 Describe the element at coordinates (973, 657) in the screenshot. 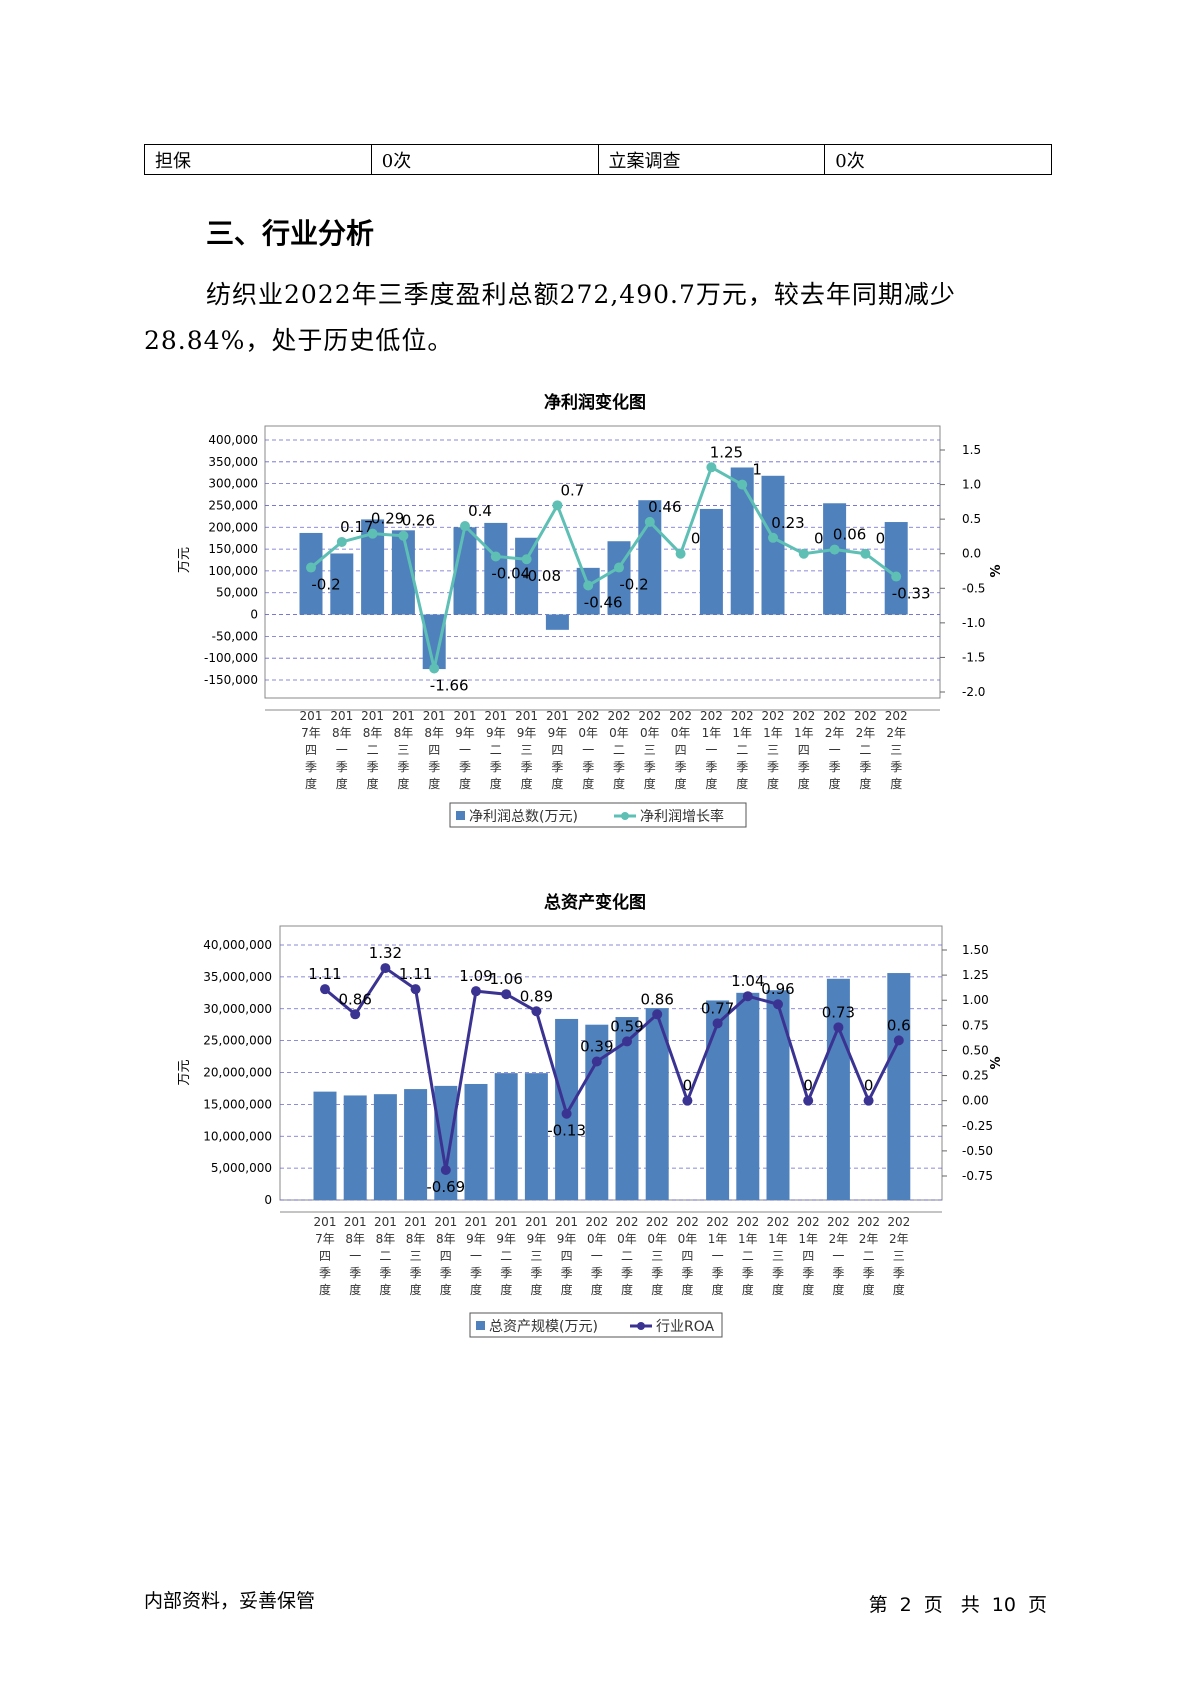

I see `y2-tick-label: -1.5` at that location.